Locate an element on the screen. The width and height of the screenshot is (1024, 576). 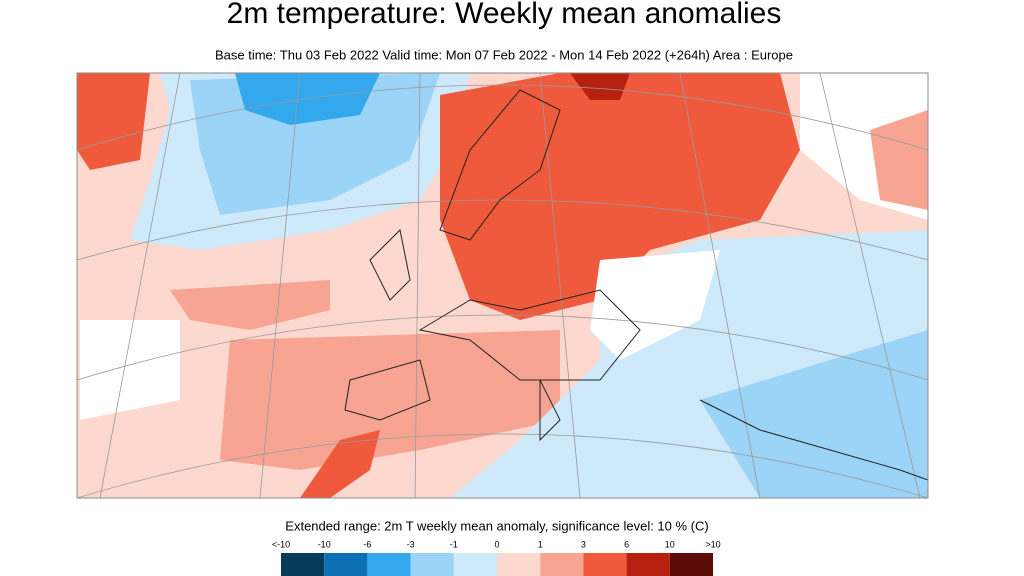
legend-label: -6 is located at coordinates (367, 544).